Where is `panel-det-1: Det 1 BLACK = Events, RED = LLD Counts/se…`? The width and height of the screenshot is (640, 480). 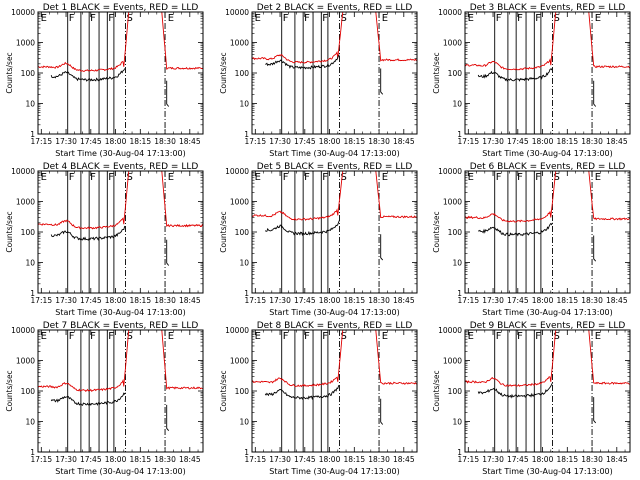
panel-det-1: Det 1 BLACK = Events, RED = LLD Counts/se… is located at coordinates (104, 80).